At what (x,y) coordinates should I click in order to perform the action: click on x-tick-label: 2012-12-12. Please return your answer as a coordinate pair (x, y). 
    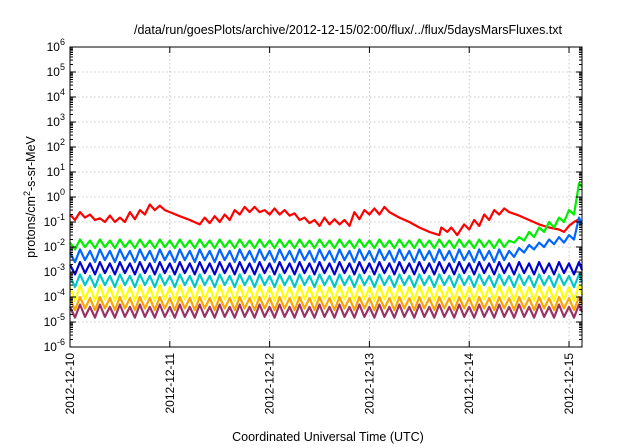
    Looking at the image, I should click on (270, 384).